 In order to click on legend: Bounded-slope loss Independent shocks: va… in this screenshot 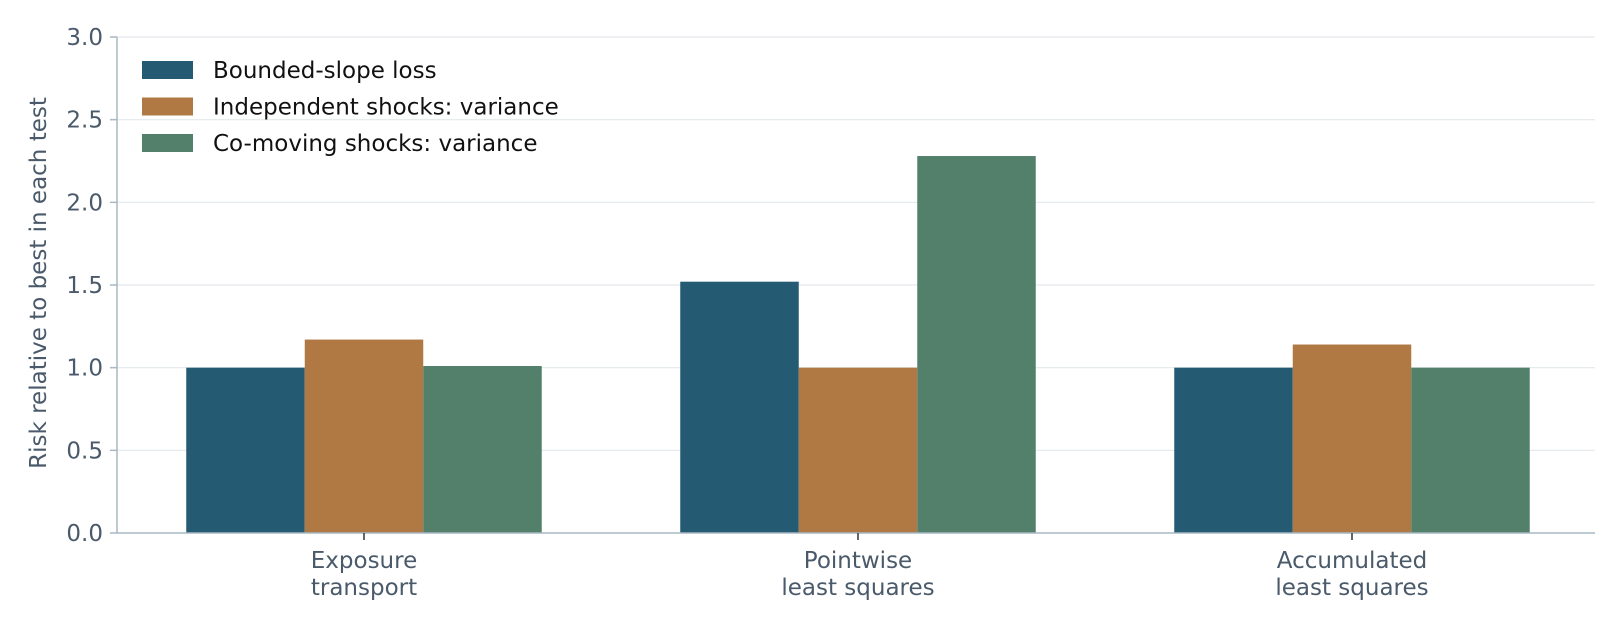, I will do `click(350, 107)`.